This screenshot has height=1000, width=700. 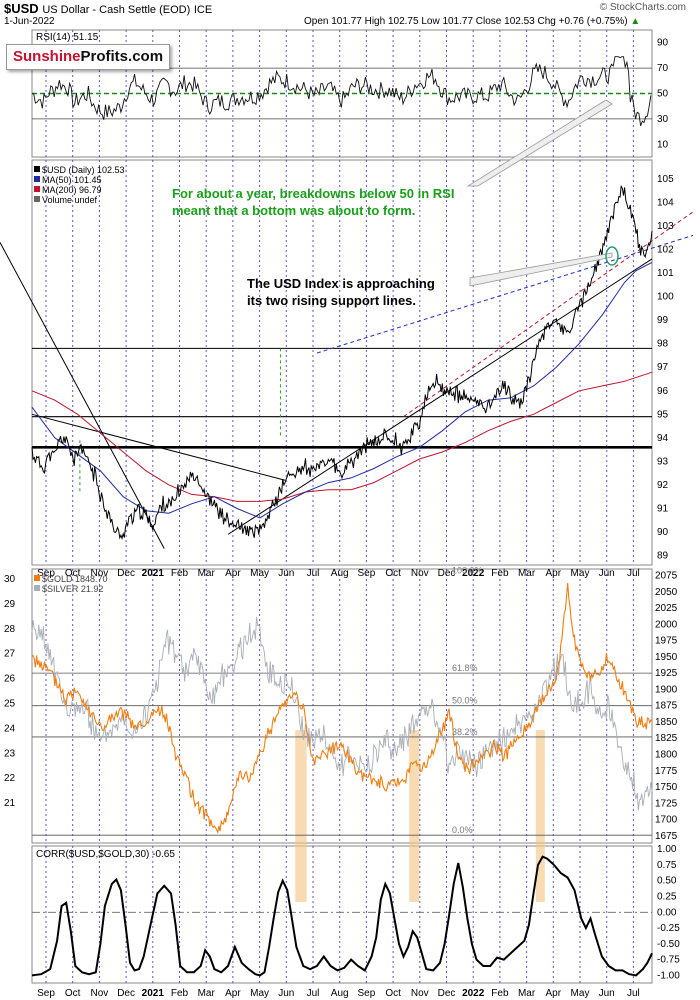 I want to click on rsi-note-line-2: meant that a bottom was about to form., so click(x=293, y=210).